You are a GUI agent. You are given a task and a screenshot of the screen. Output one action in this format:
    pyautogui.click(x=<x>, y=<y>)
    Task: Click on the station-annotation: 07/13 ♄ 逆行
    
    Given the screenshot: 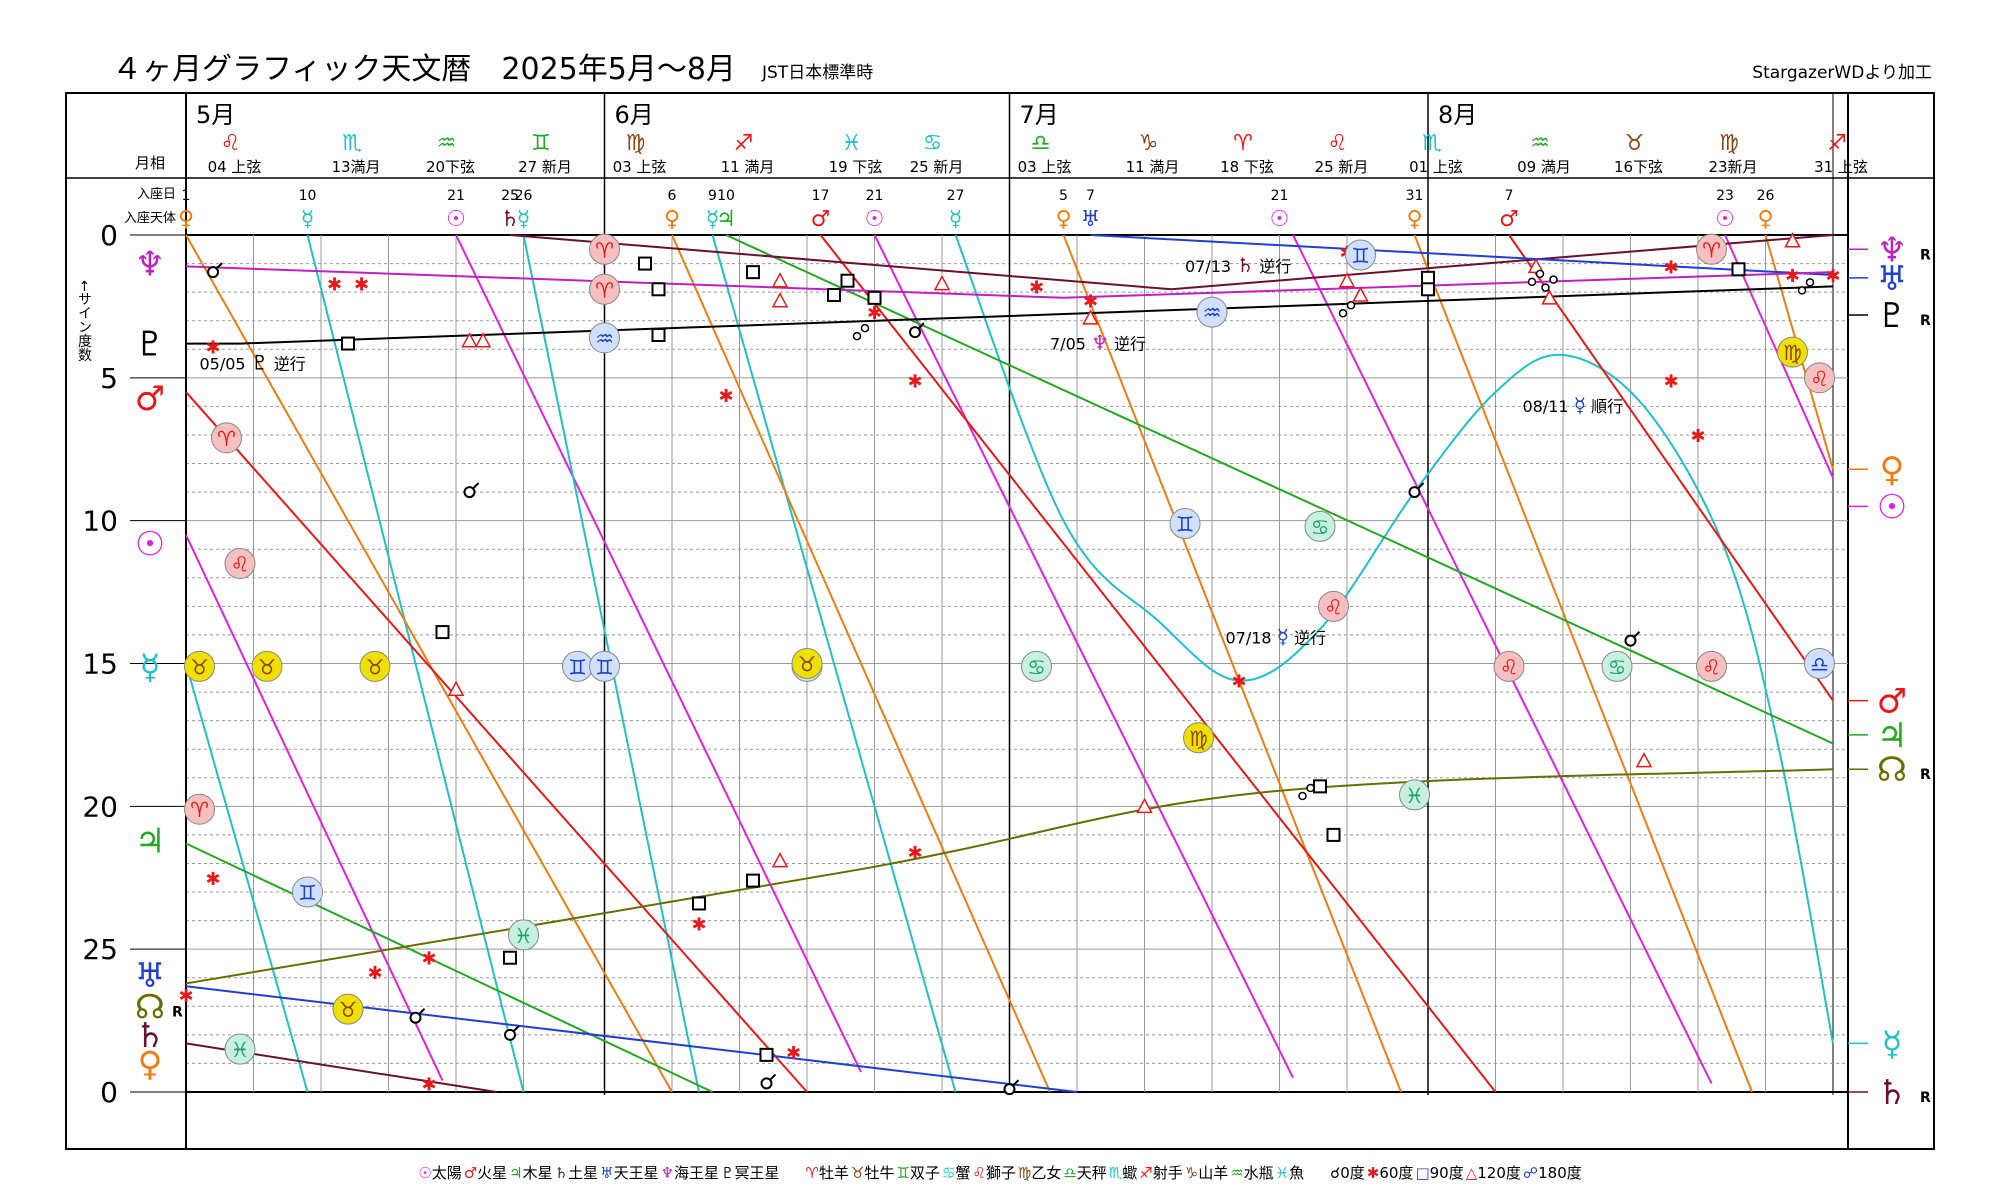 What is the action you would take?
    pyautogui.click(x=1238, y=265)
    